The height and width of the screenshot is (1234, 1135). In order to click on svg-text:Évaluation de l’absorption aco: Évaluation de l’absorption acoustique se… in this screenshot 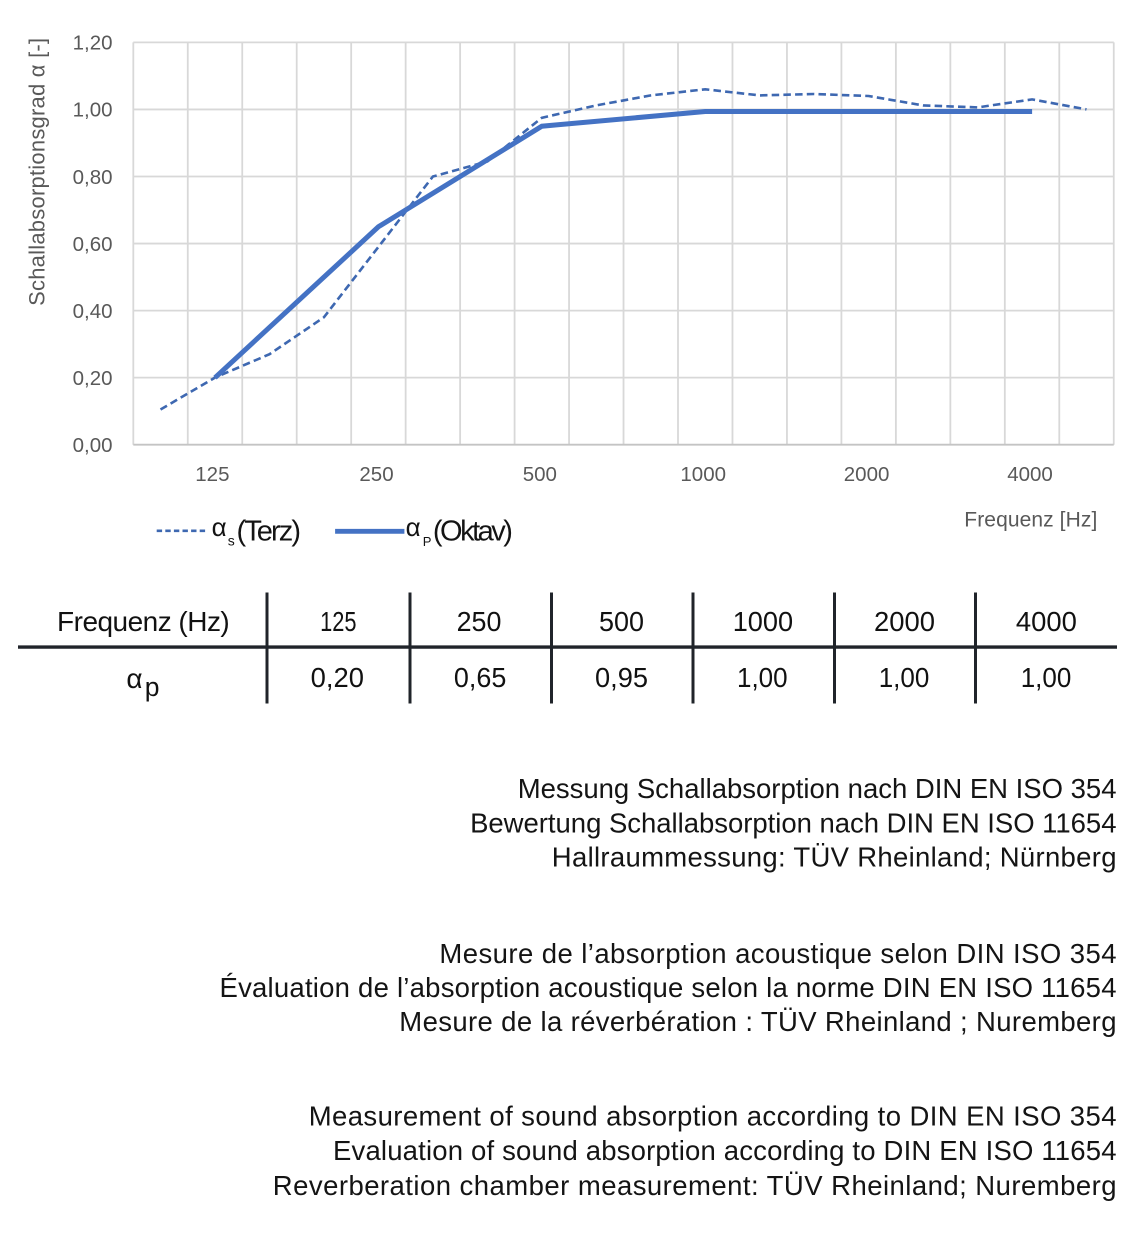, I will do `click(668, 987)`.